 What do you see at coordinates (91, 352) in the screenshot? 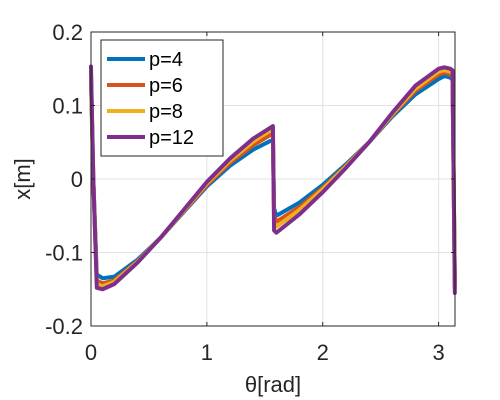
I see `x-tick-label: 0` at bounding box center [91, 352].